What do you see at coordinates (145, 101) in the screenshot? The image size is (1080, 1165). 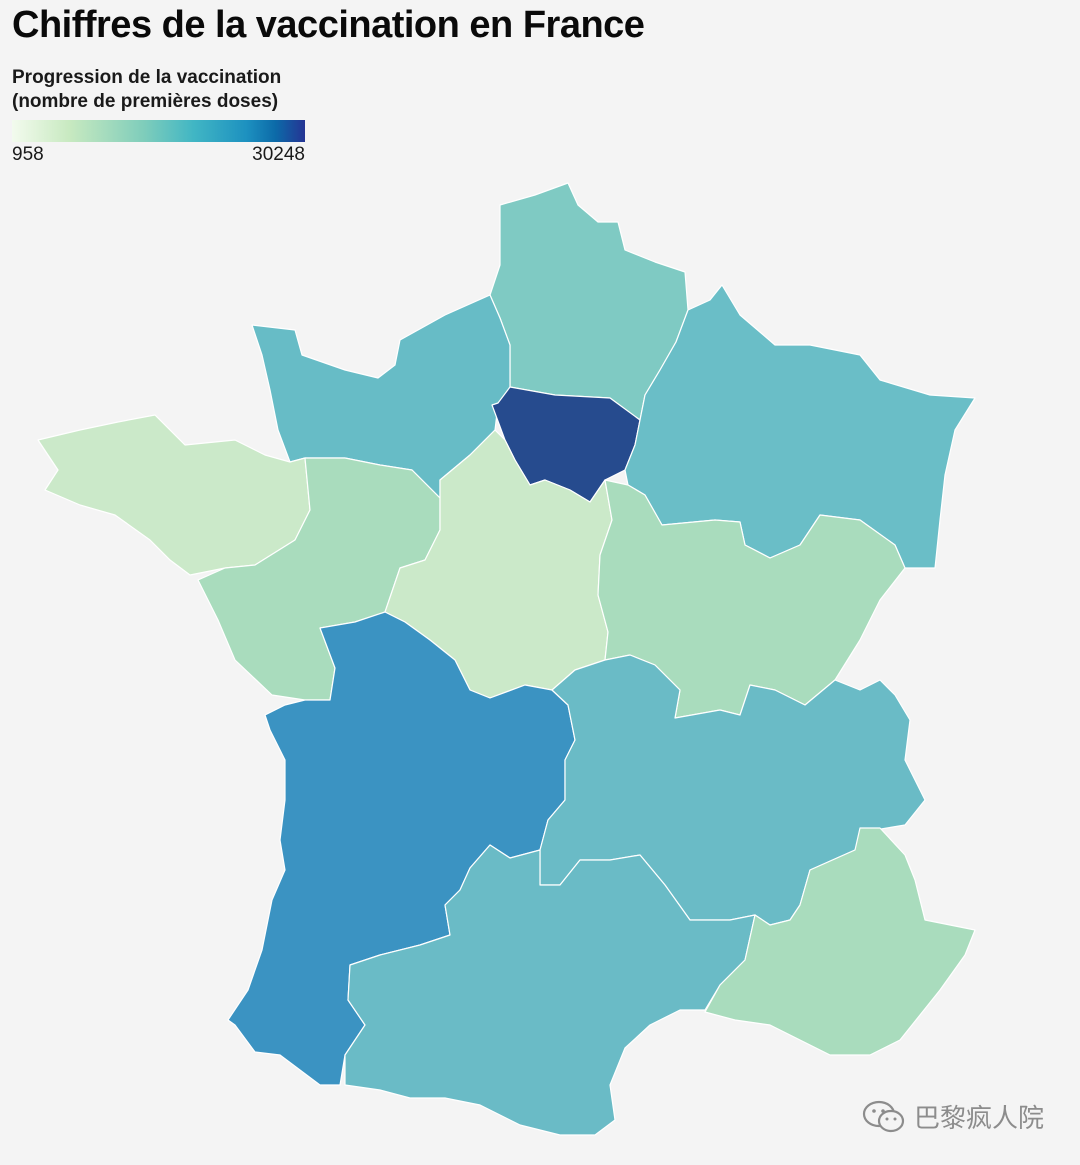 I see `legend-title-line2: (nombre de premières doses)` at bounding box center [145, 101].